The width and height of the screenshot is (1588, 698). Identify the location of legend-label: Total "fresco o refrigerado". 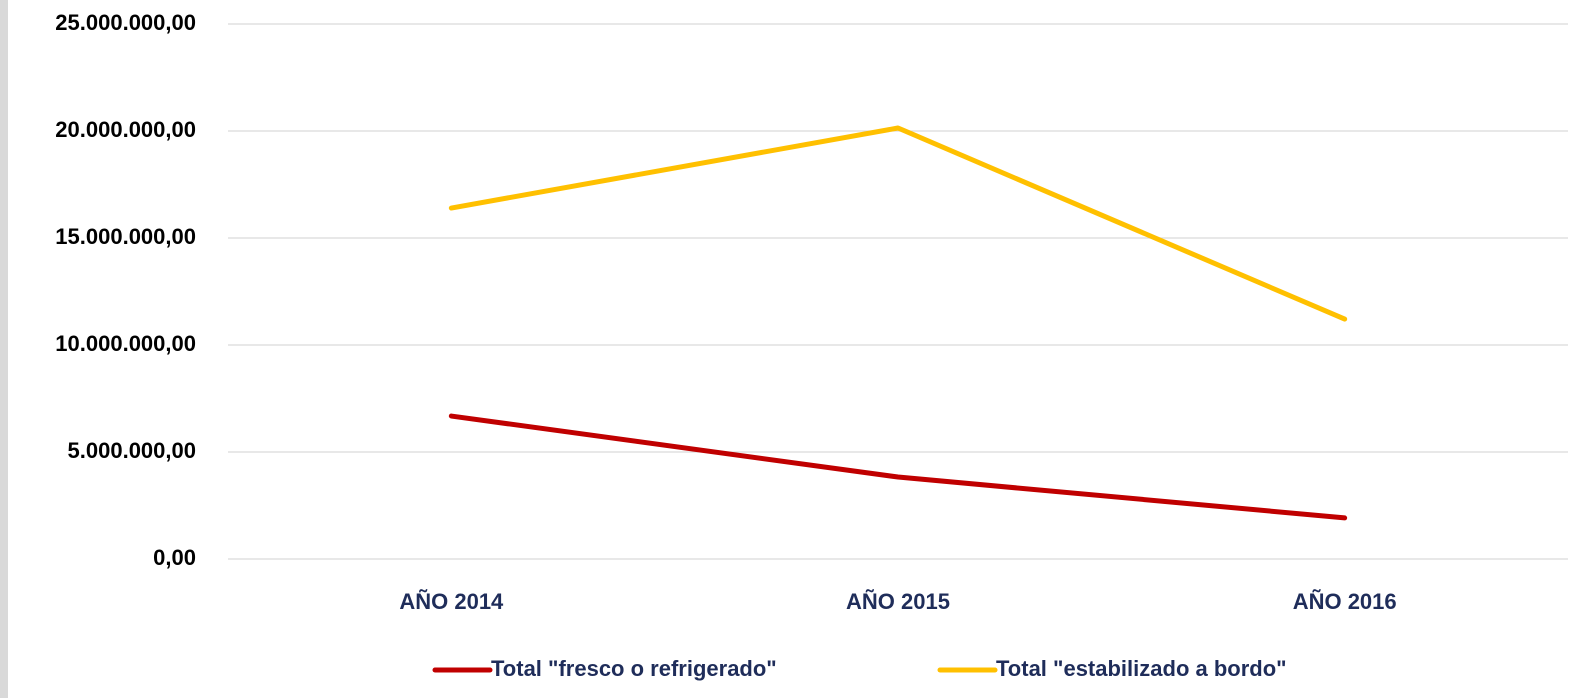
(634, 668).